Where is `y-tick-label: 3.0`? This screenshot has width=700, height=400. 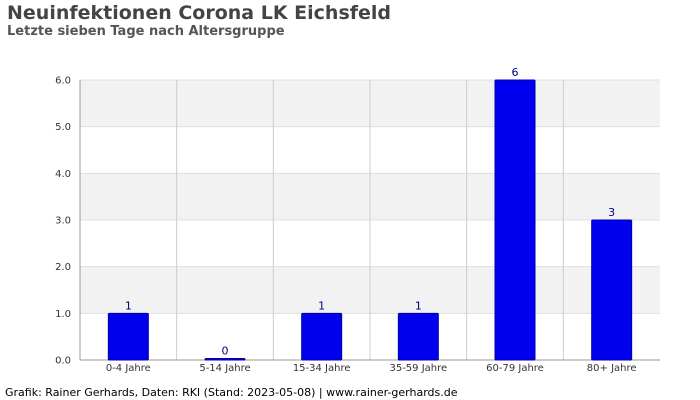 y-tick-label: 3.0 is located at coordinates (63, 221).